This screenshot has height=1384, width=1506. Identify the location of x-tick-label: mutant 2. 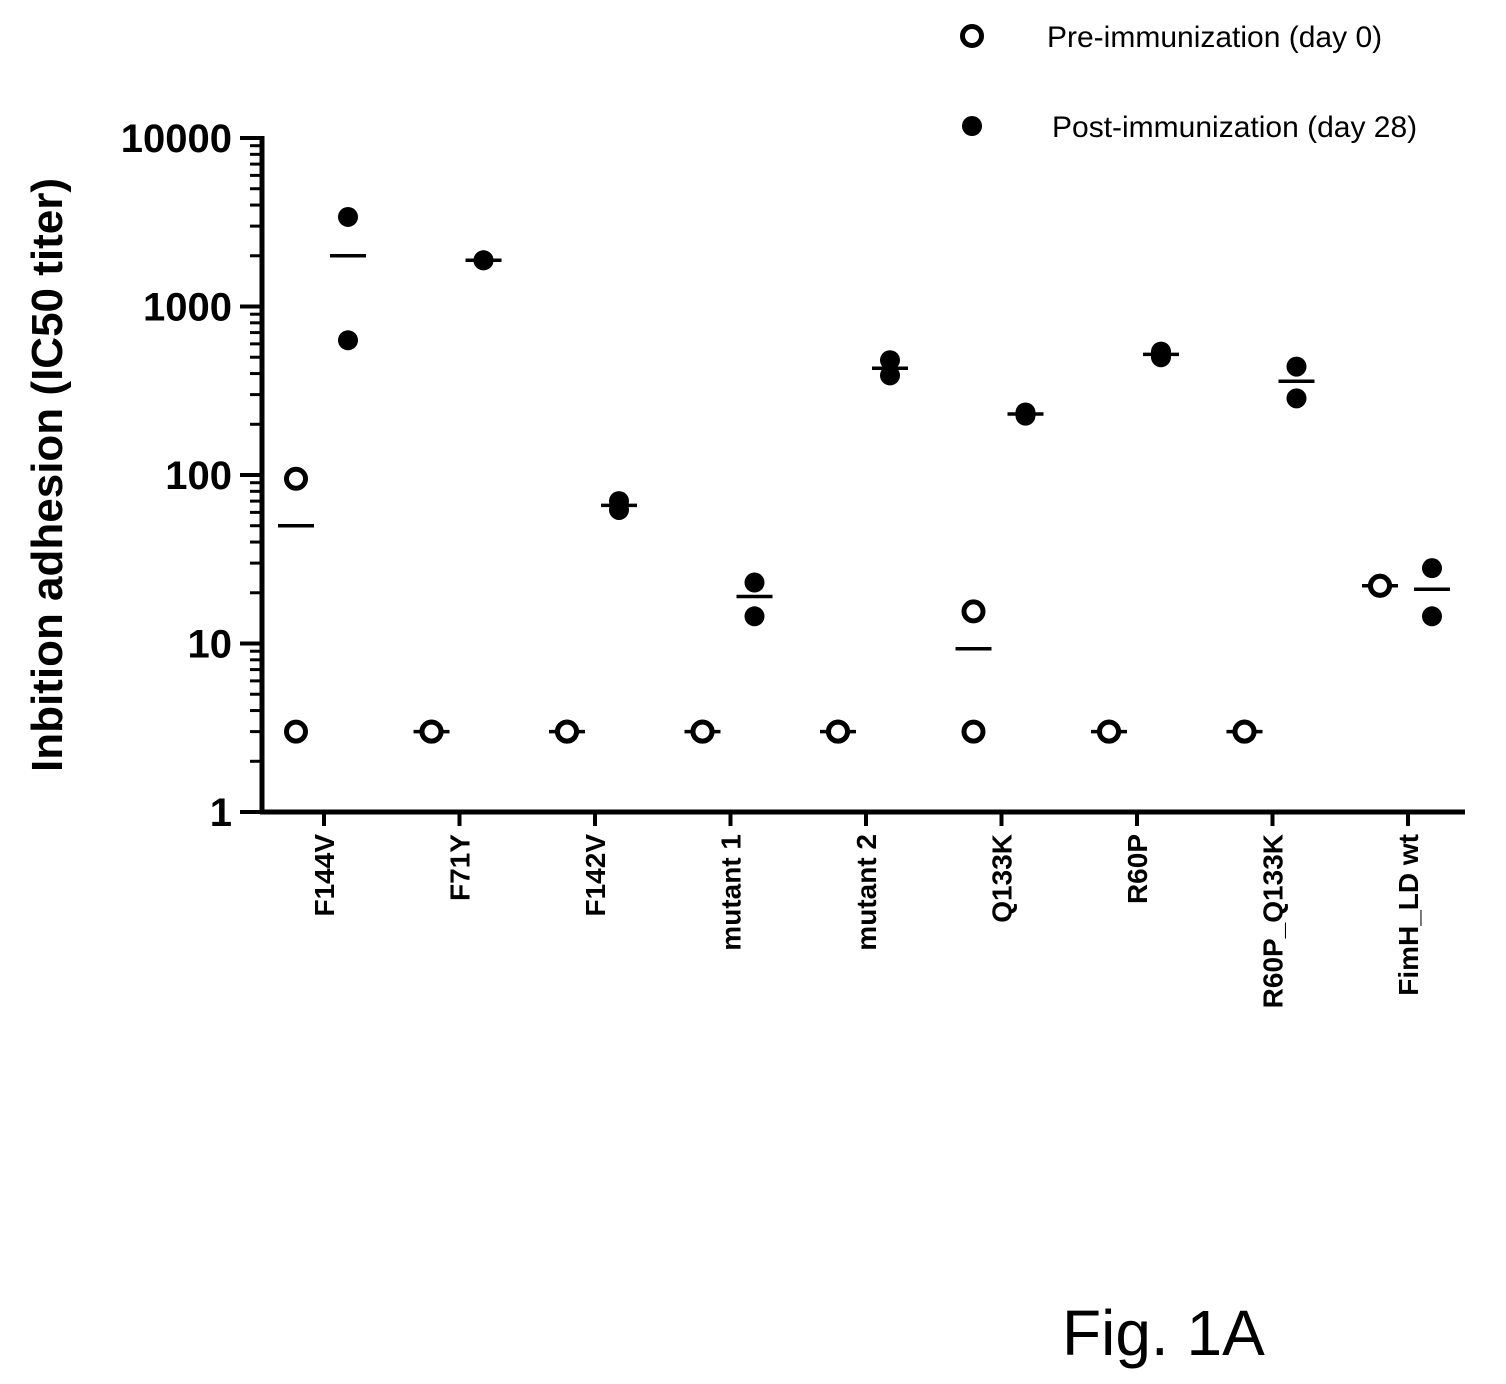
(866, 892).